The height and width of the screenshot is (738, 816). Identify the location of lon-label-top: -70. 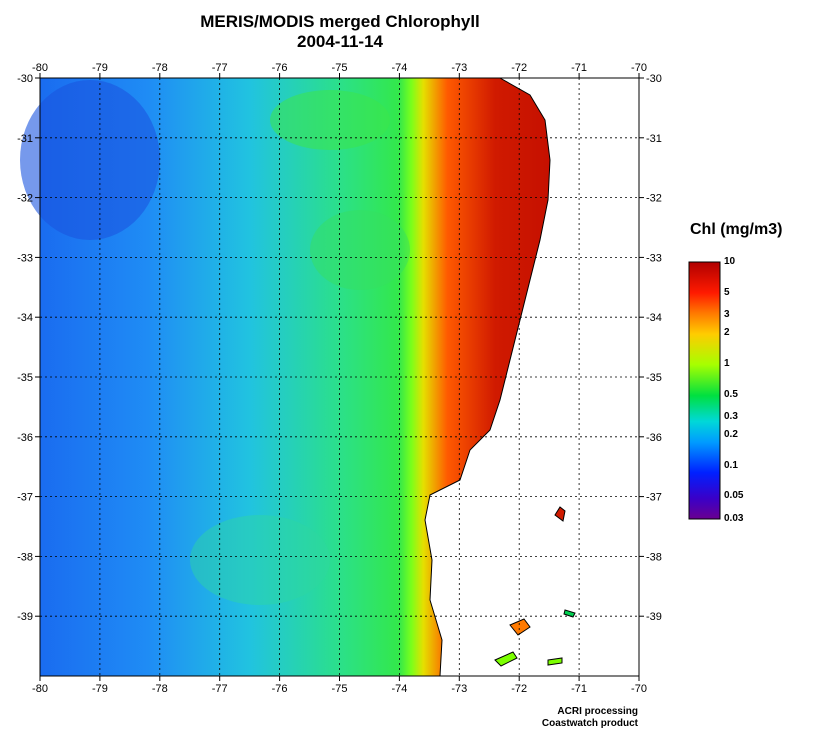
(639, 68).